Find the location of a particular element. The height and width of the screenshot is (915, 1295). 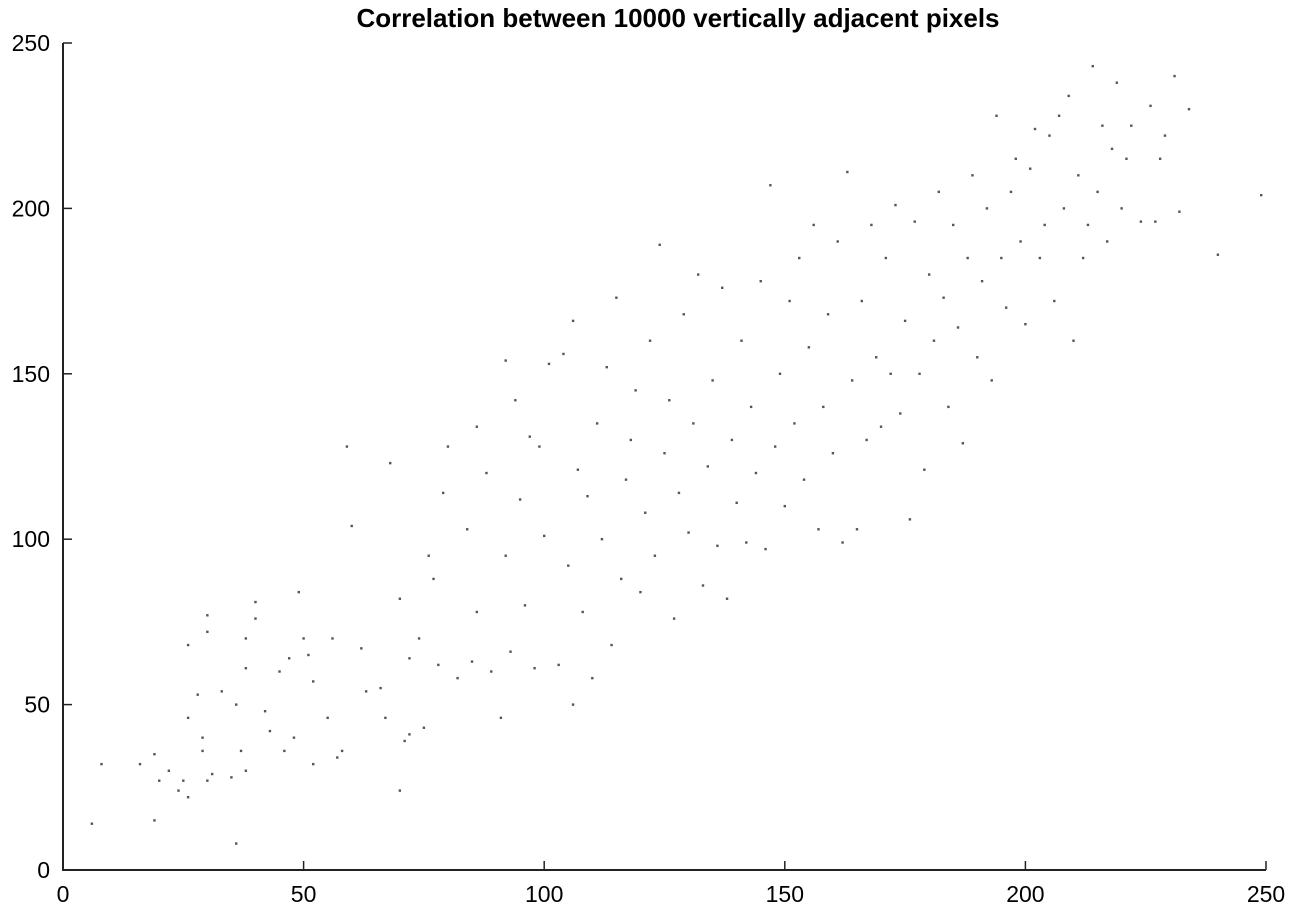

x-tick-label: 200 is located at coordinates (1025, 894).